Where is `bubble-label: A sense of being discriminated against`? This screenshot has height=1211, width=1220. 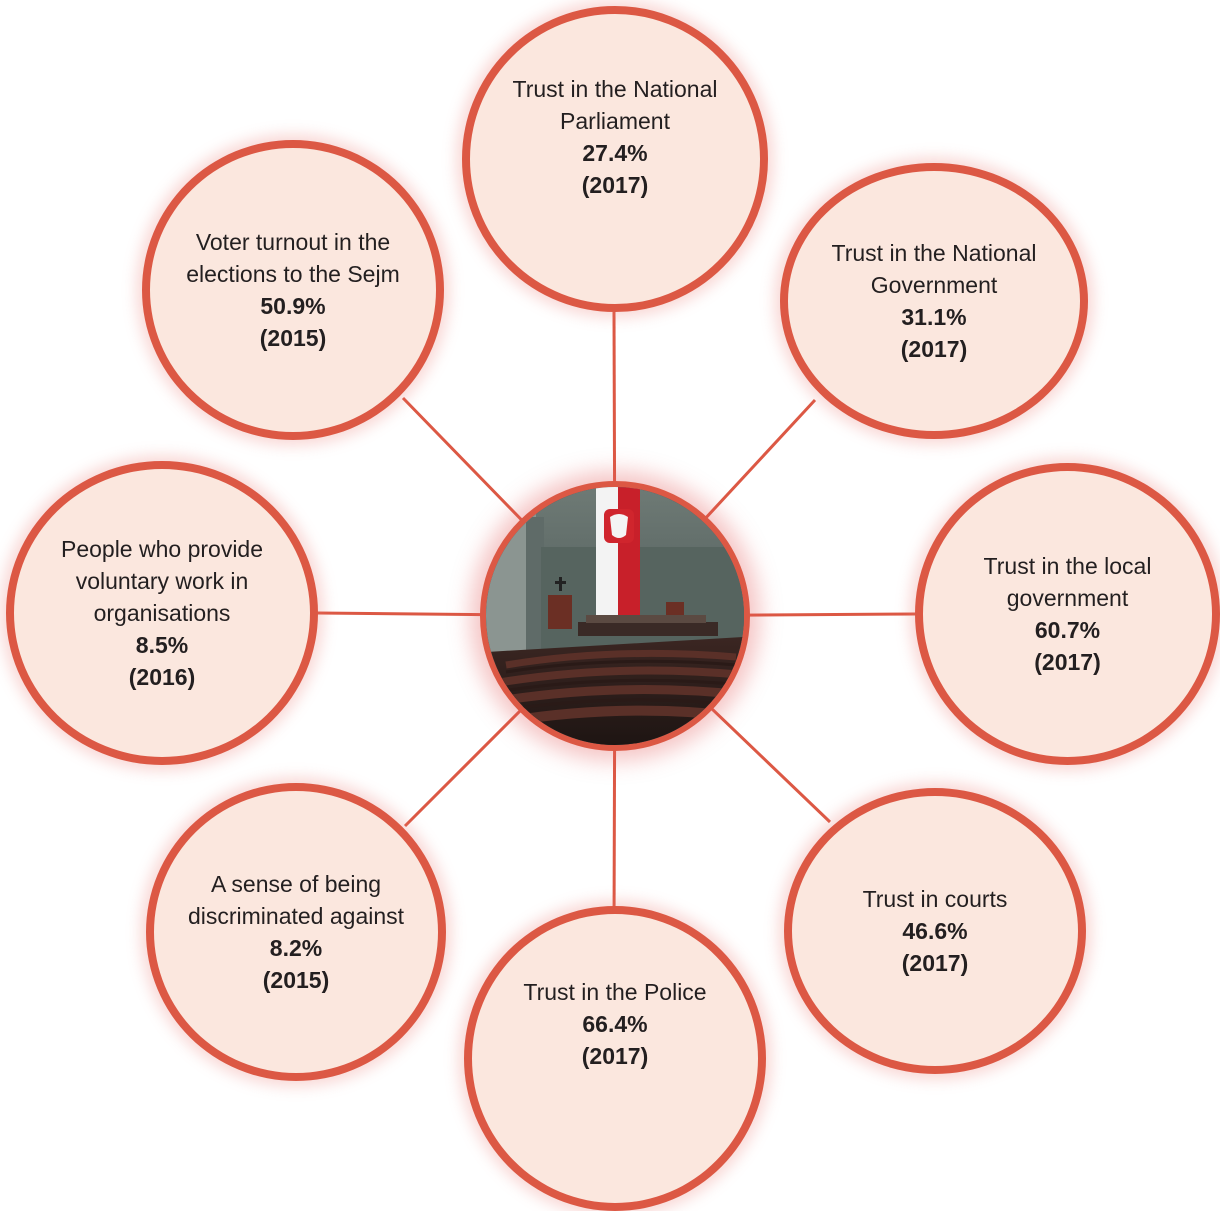
bubble-label: A sense of being discriminated against is located at coordinates (296, 900).